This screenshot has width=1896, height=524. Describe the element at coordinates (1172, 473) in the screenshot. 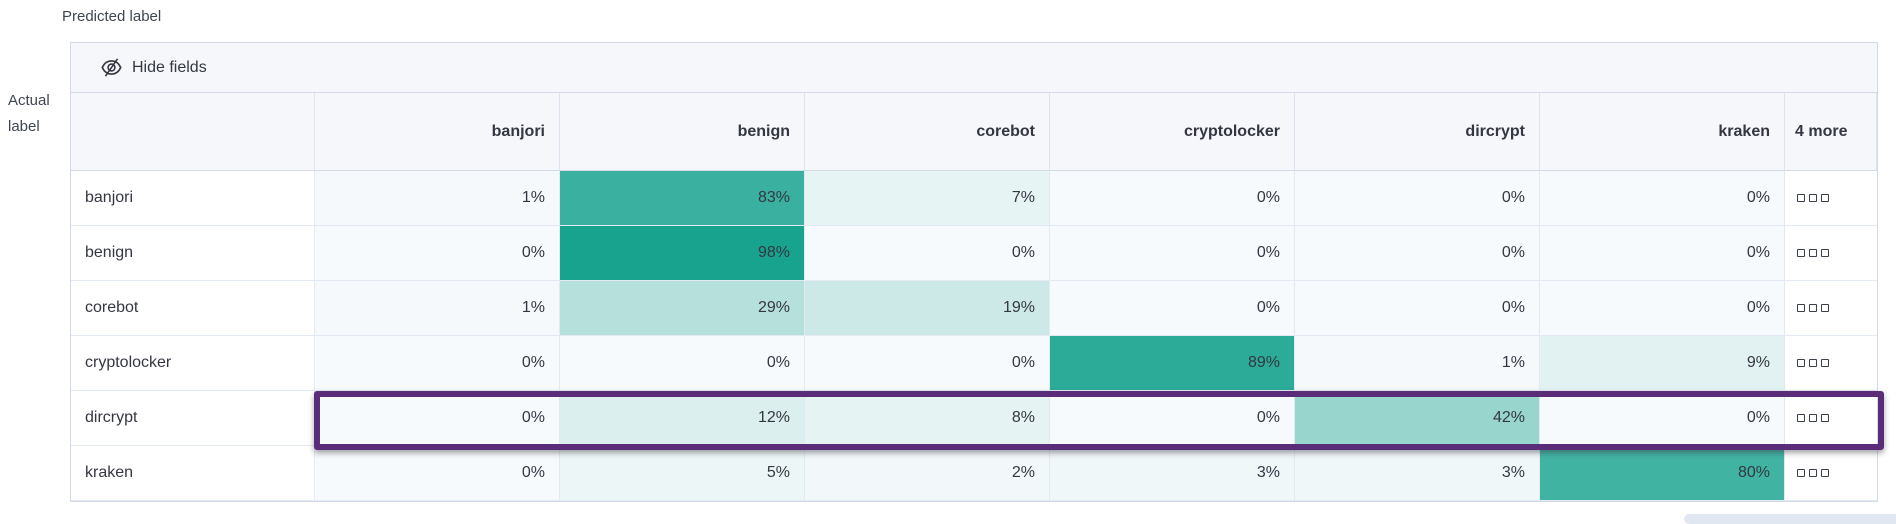

I see `matrix-cell-kraken-cryptolocker: 3%` at that location.